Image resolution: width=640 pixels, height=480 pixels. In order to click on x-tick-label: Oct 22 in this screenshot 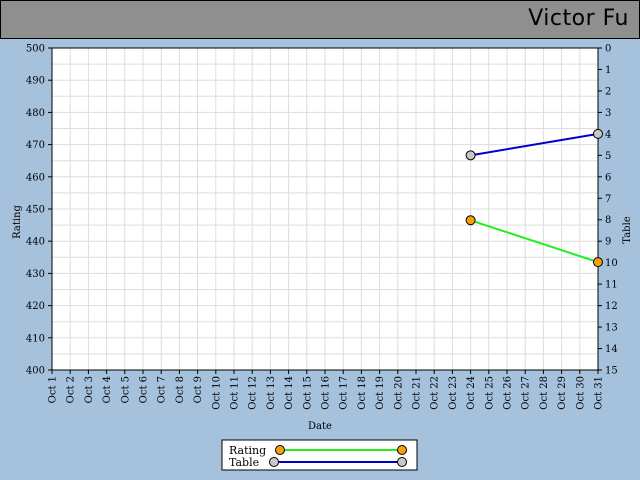, I will do `click(435, 393)`.